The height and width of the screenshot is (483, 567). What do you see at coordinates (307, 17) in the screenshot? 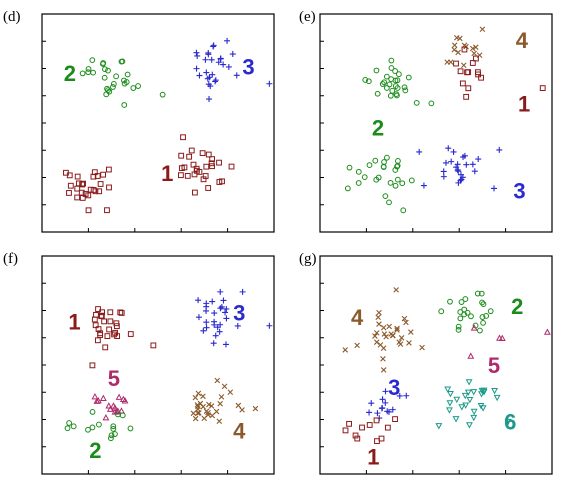
I see `panel-tag: (e)` at bounding box center [307, 17].